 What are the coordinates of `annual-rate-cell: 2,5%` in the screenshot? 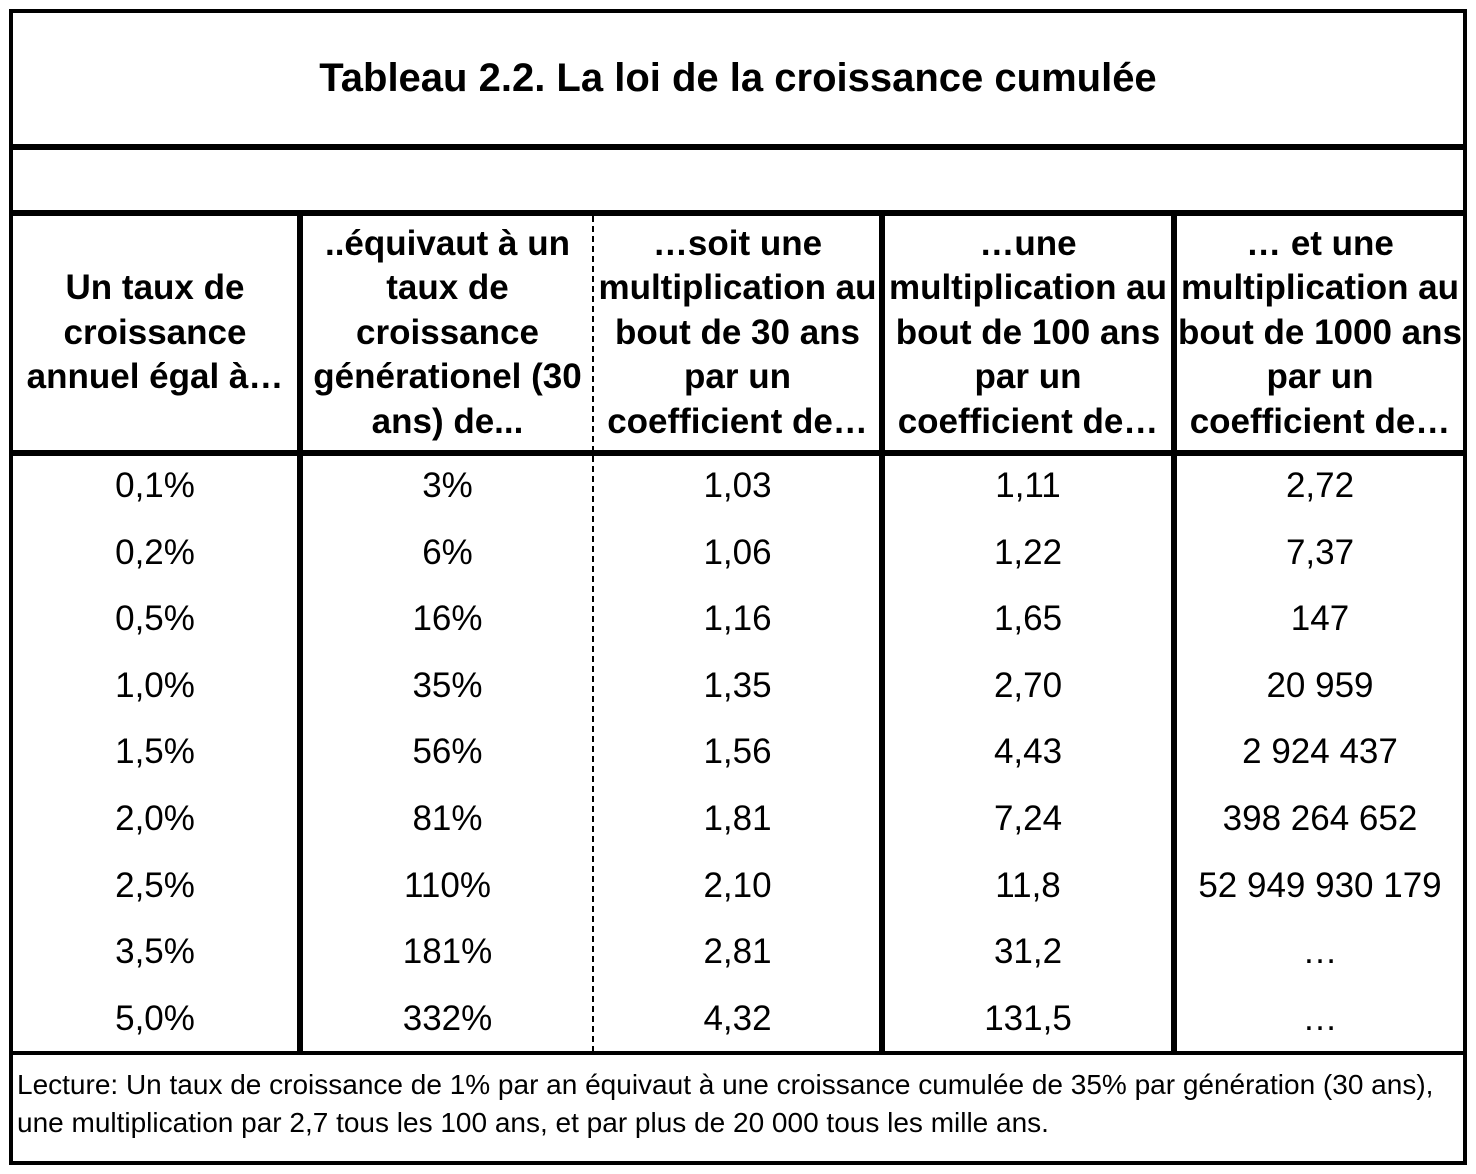 It's located at (155, 885).